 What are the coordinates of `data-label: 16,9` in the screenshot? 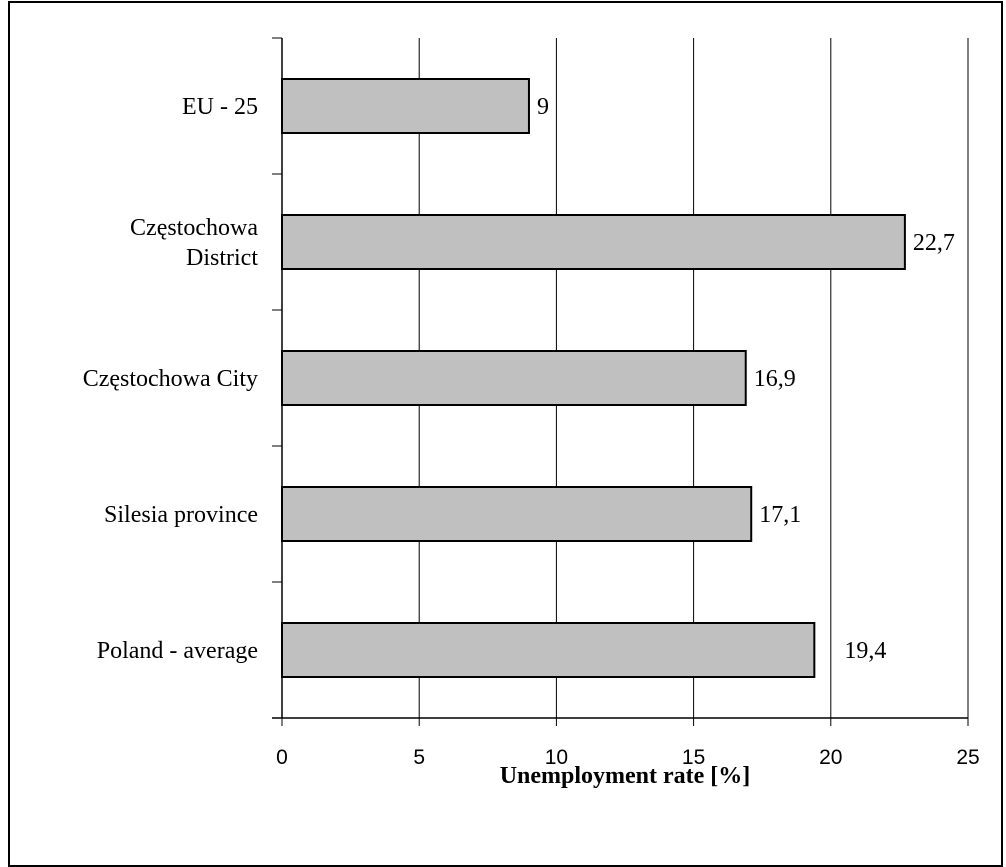 It's located at (775, 379).